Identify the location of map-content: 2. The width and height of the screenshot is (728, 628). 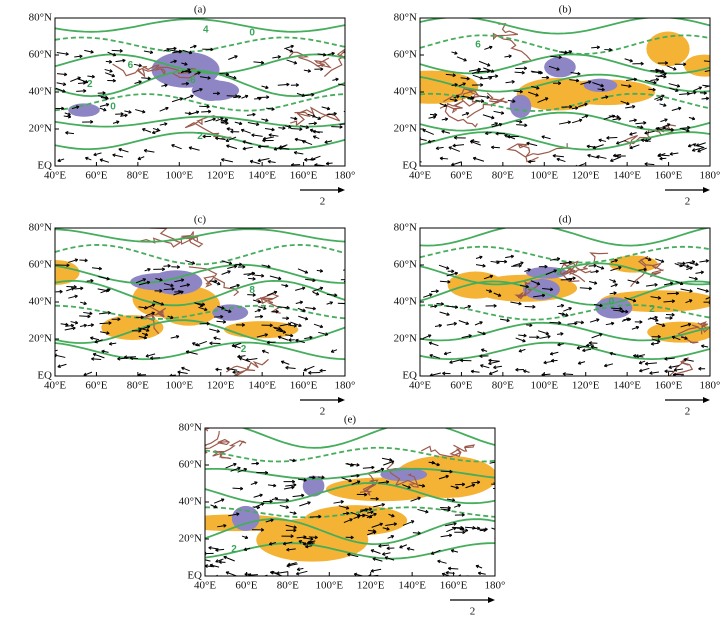
(334, 500).